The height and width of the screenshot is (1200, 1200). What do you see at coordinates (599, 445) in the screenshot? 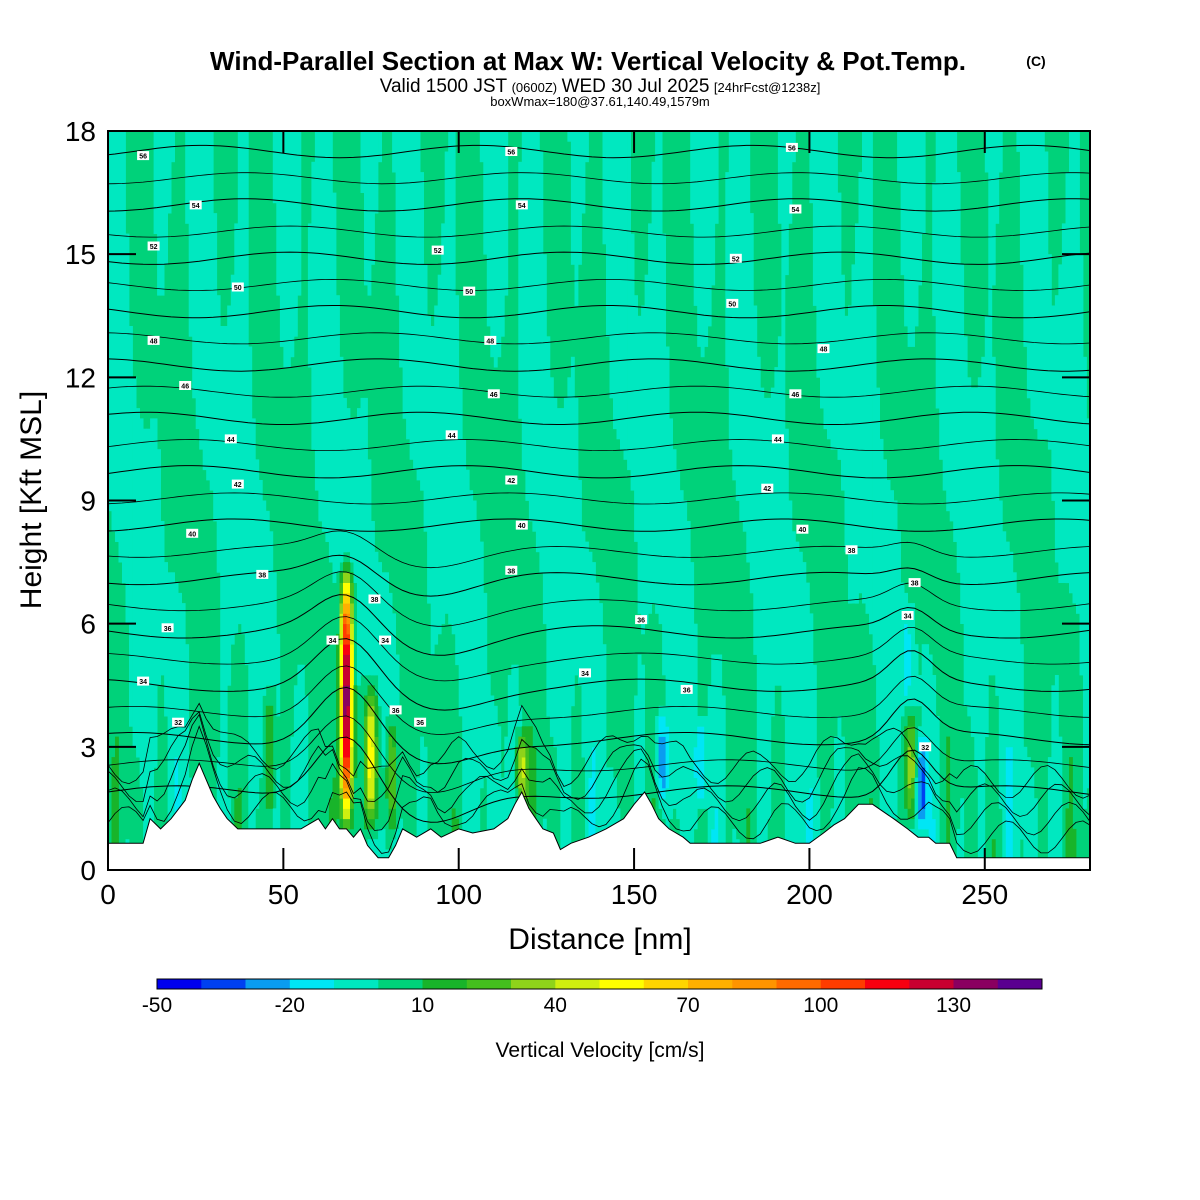
I see `isentrope-minor` at bounding box center [599, 445].